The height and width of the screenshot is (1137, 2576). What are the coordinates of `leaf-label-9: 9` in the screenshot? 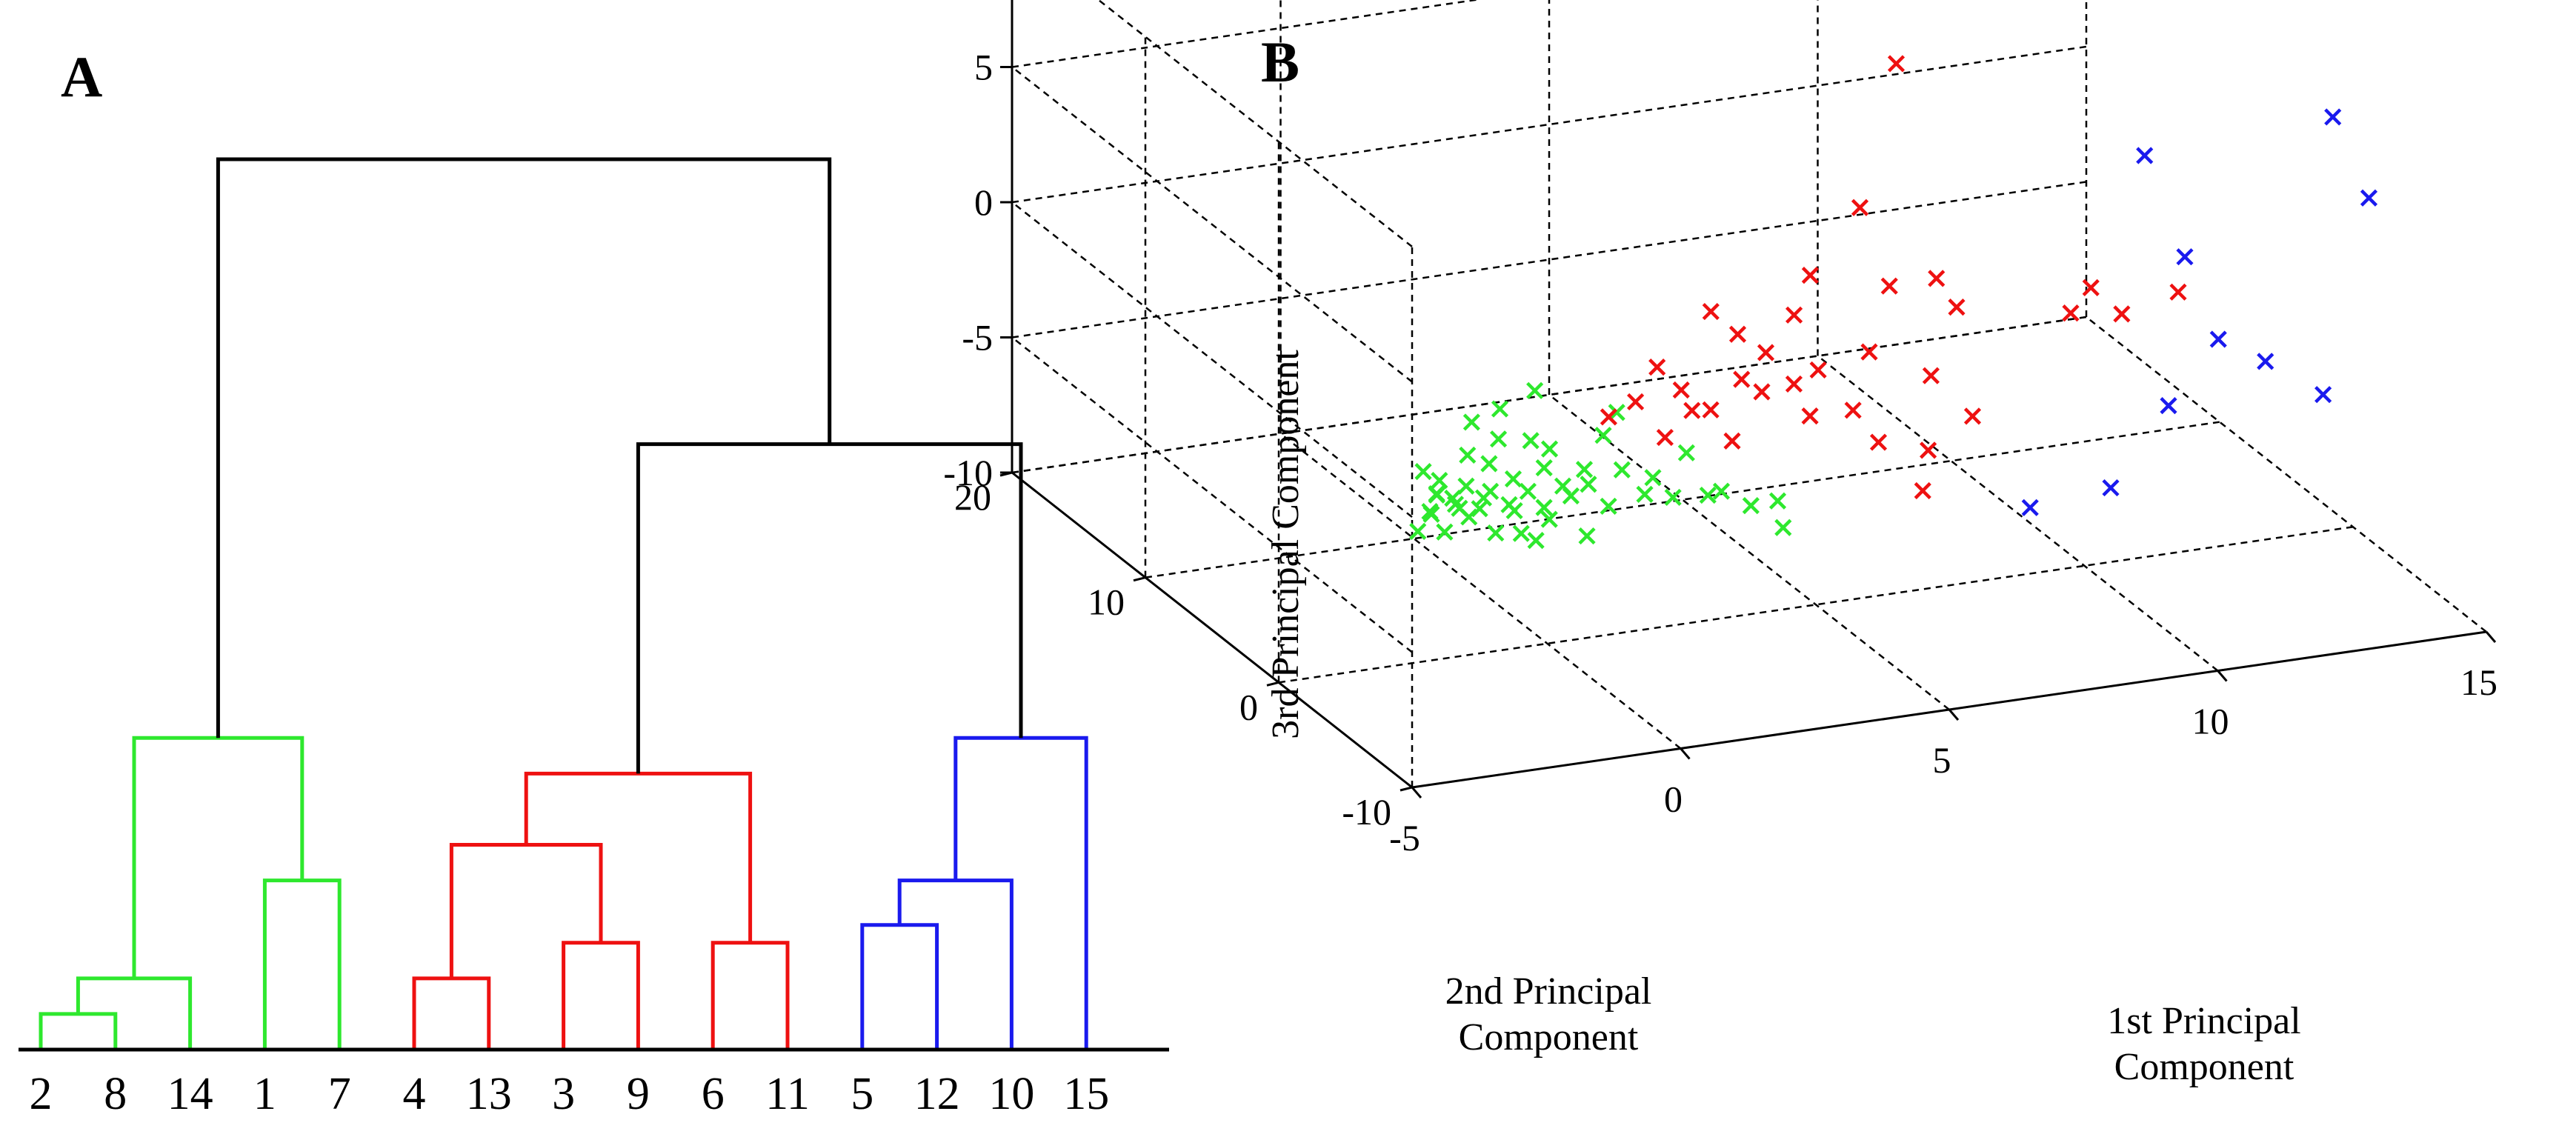 It's located at (638, 1094).